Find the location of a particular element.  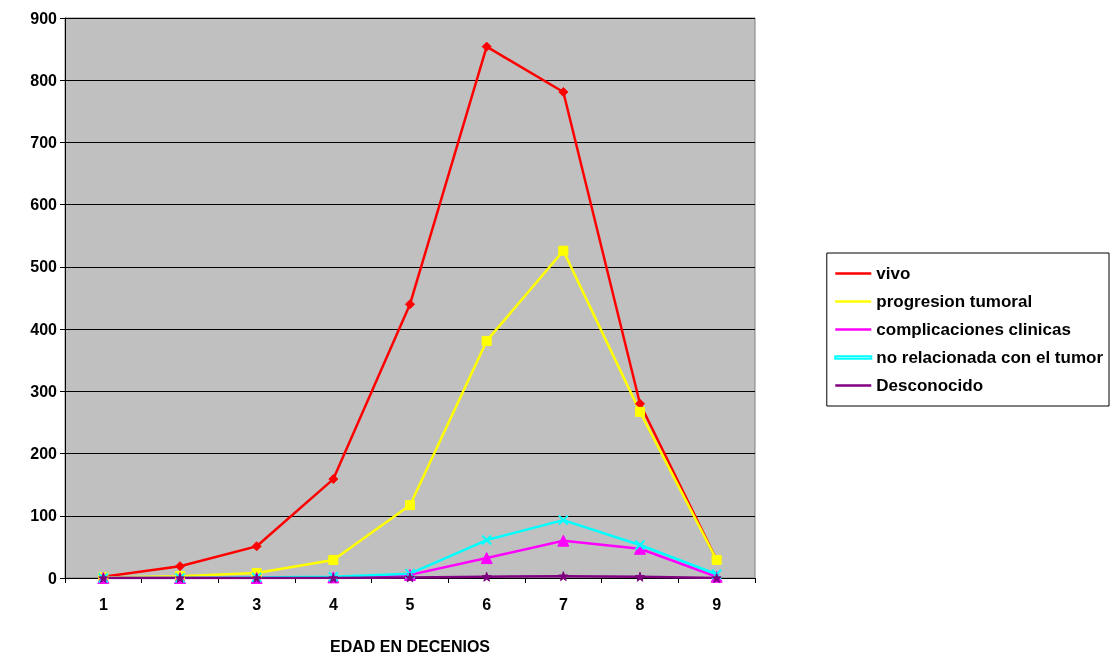

y-tick-label: 500 is located at coordinates (44, 267).